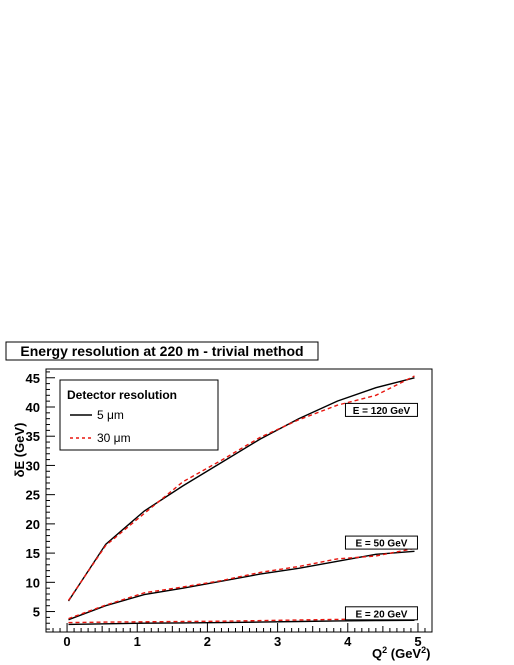 The image size is (514, 665). Describe the element at coordinates (33, 582) in the screenshot. I see `y-tick-label: 10` at that location.